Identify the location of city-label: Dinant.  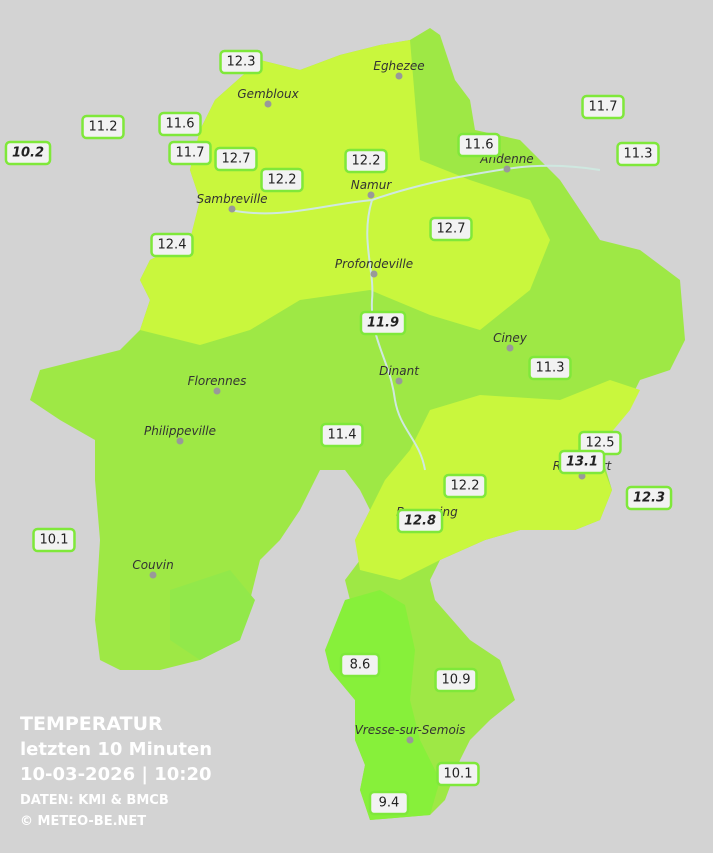
(399, 371).